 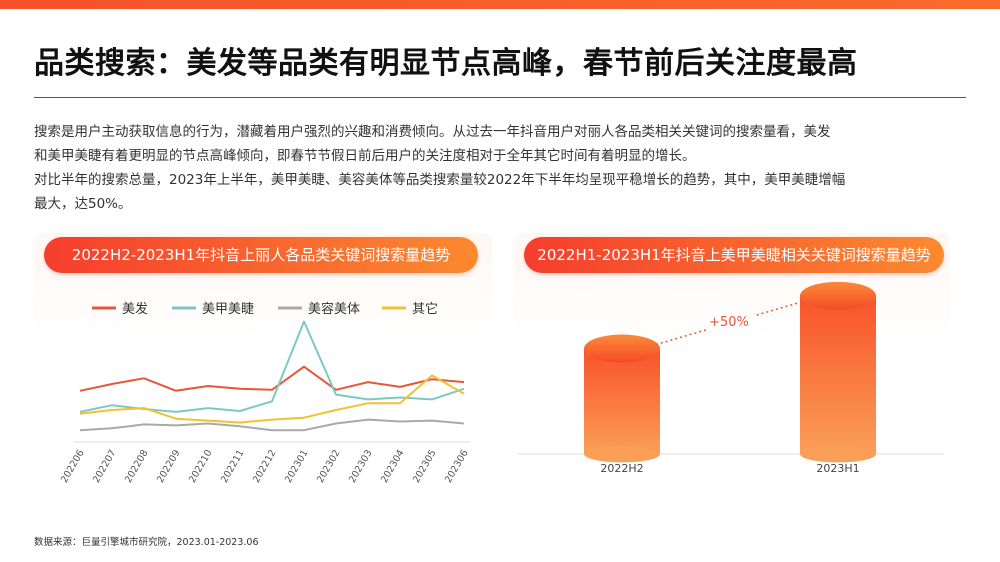 What do you see at coordinates (410, 309) in the screenshot?
I see `legend-item: 其它` at bounding box center [410, 309].